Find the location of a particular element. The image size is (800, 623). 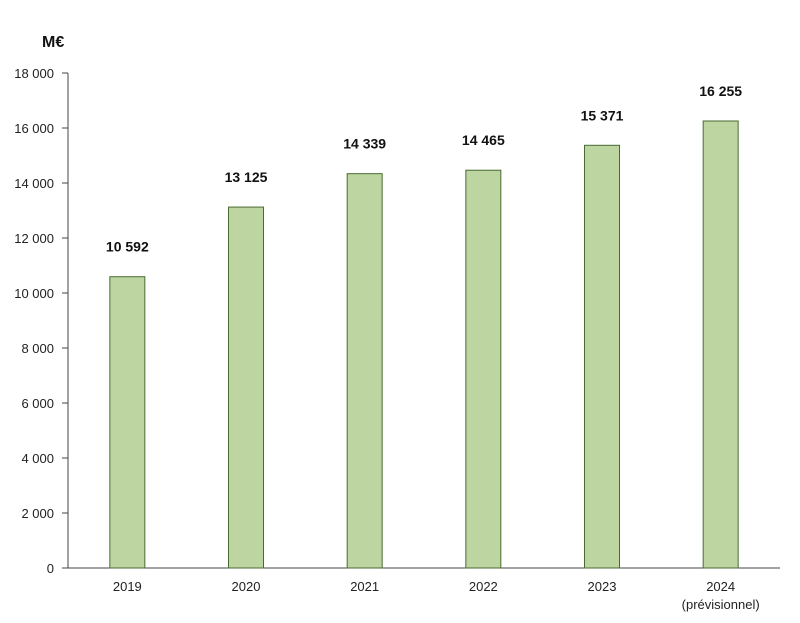

bar-2019 is located at coordinates (127, 422).